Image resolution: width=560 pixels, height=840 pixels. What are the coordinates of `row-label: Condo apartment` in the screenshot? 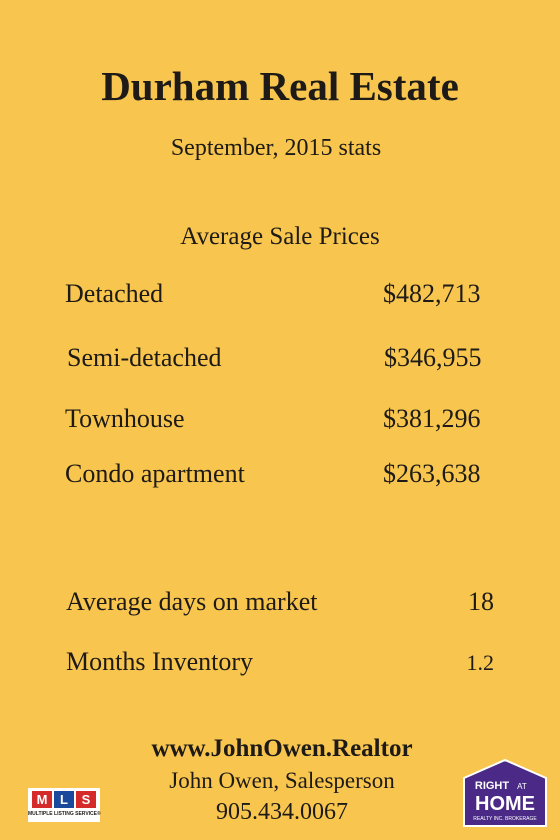 It's located at (155, 473).